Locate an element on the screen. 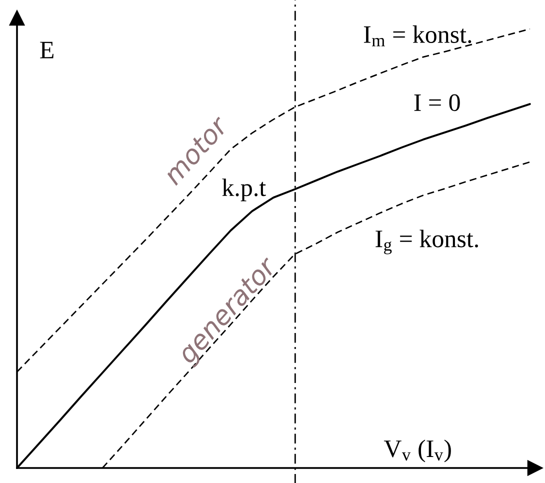 This screenshot has height=483, width=545. y-axis-title: E is located at coordinates (47, 50).